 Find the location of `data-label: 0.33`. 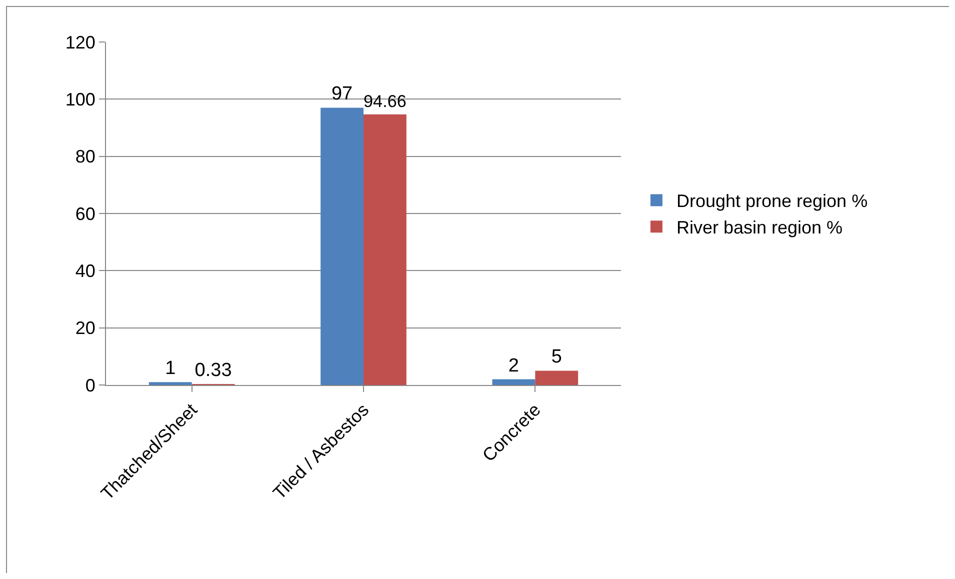

data-label: 0.33 is located at coordinates (213, 371).